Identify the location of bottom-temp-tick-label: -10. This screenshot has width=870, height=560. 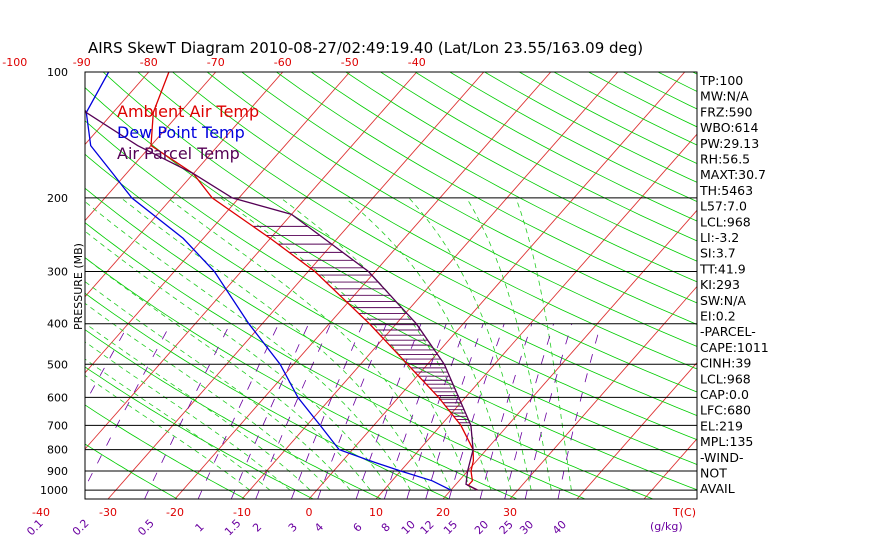
(242, 512).